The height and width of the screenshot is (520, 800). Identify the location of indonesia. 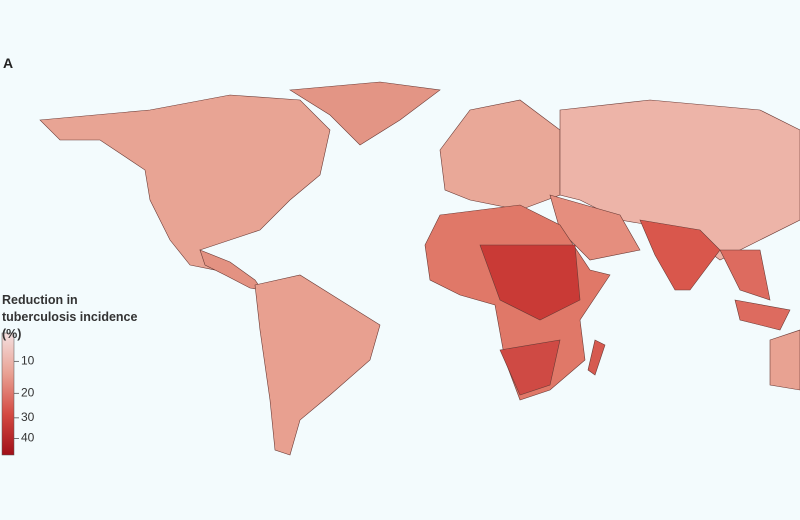
(762, 315).